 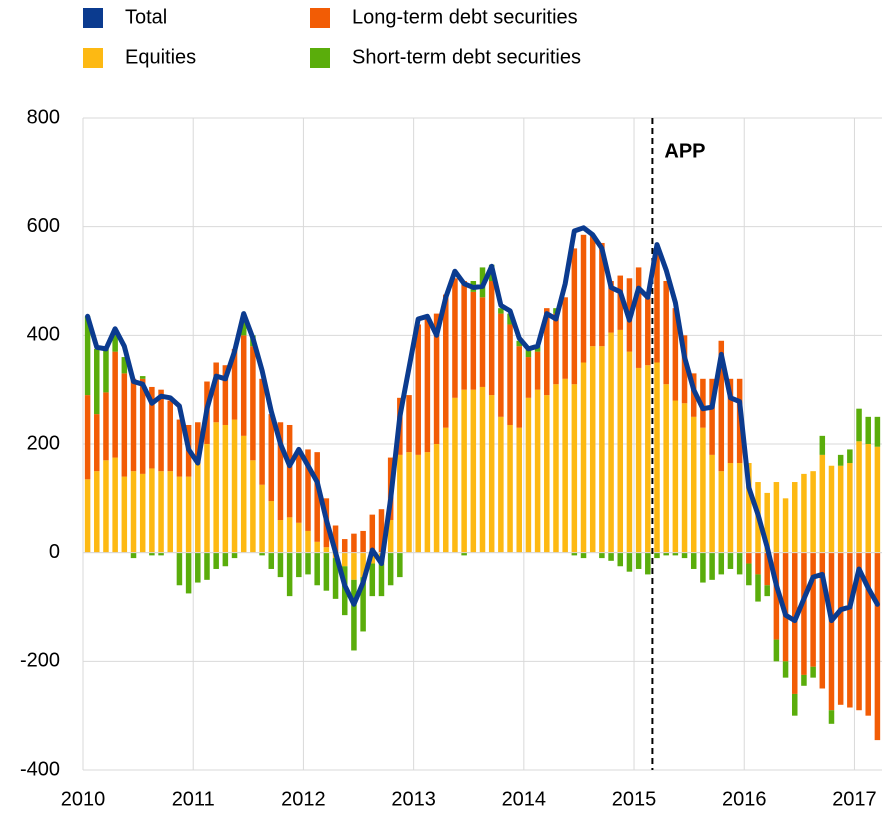 I want to click on x-tick-label: 2011, so click(x=193, y=799).